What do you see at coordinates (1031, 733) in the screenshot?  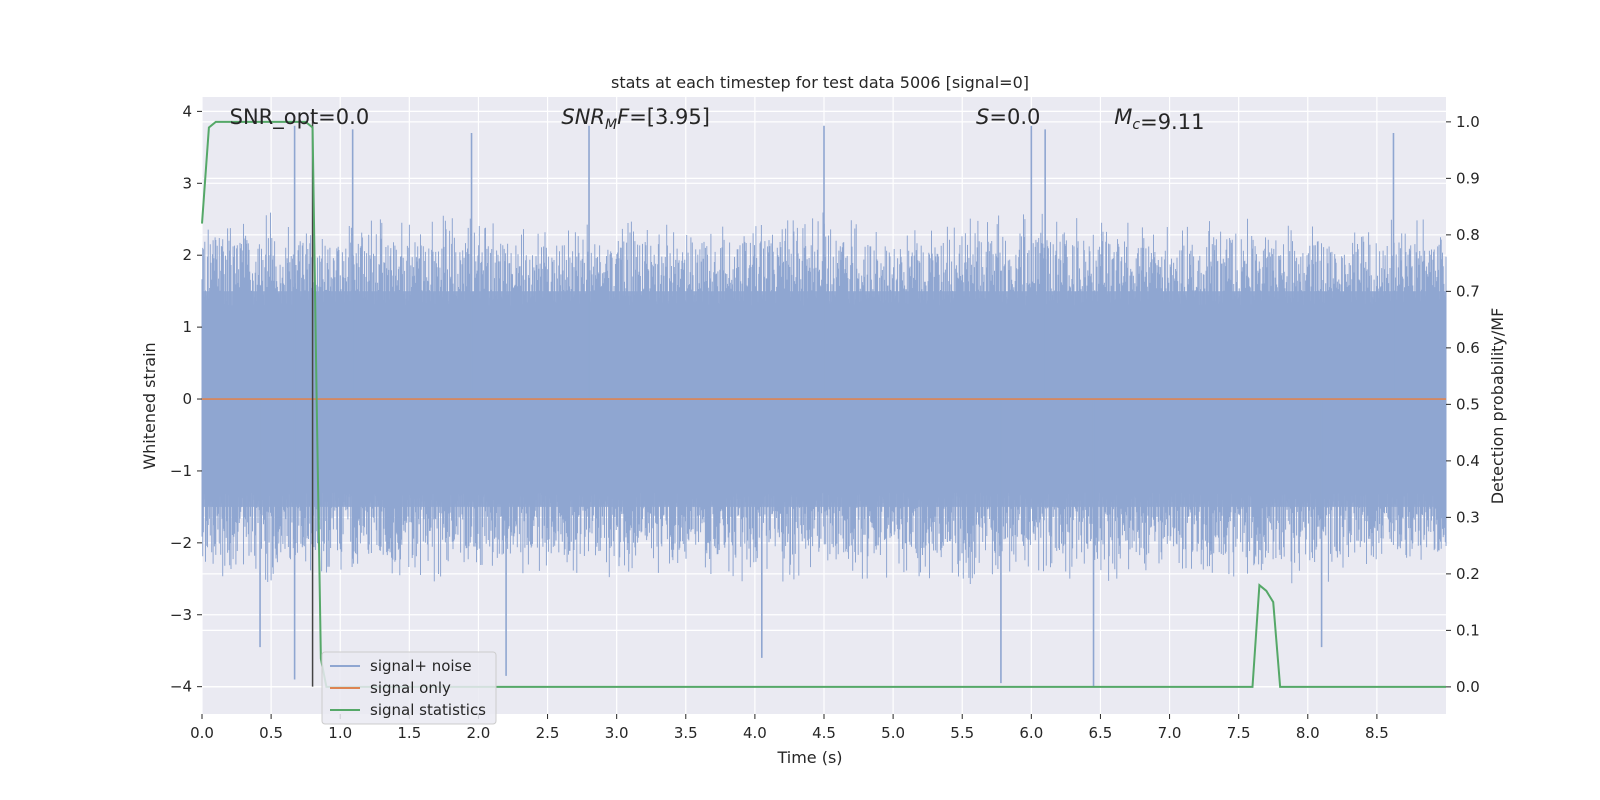 I see `x-tick-label: 6.0` at bounding box center [1031, 733].